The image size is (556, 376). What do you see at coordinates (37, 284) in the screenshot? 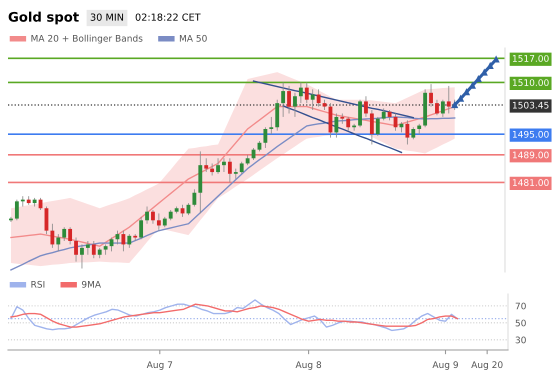
I see `legend-label: RSI` at bounding box center [37, 284].